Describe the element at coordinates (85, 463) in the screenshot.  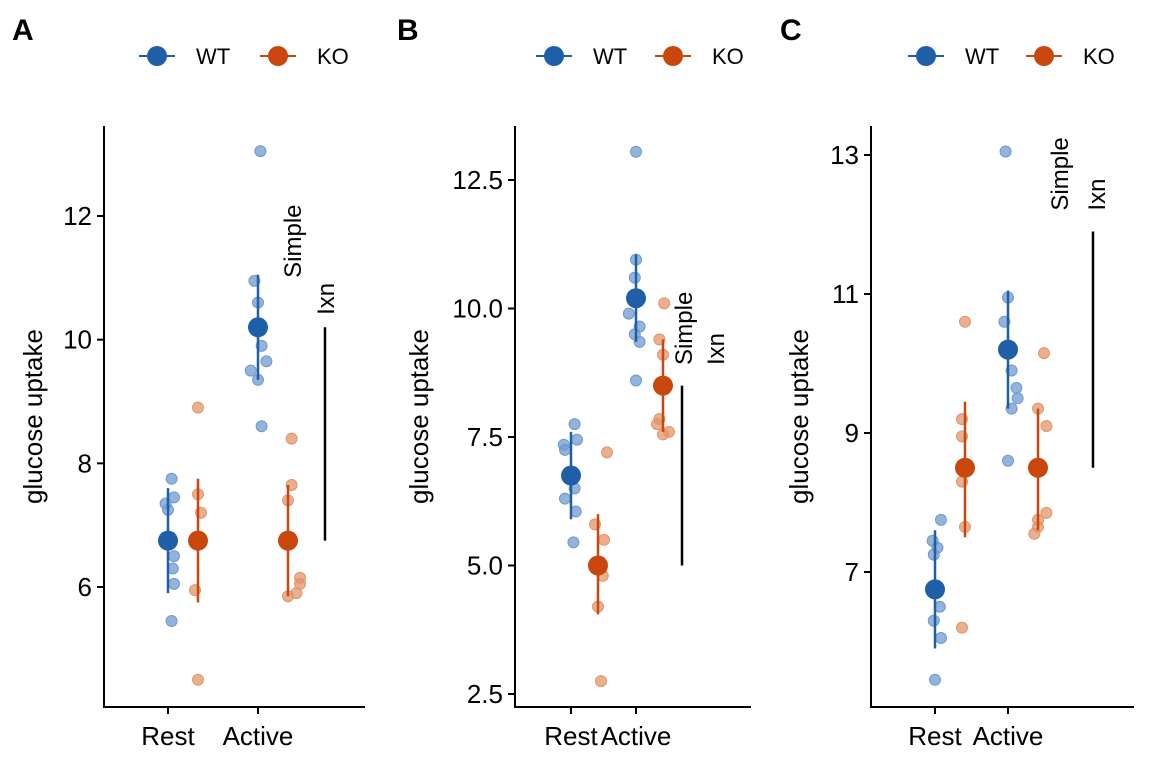
I see `y-tick-label: 8` at that location.